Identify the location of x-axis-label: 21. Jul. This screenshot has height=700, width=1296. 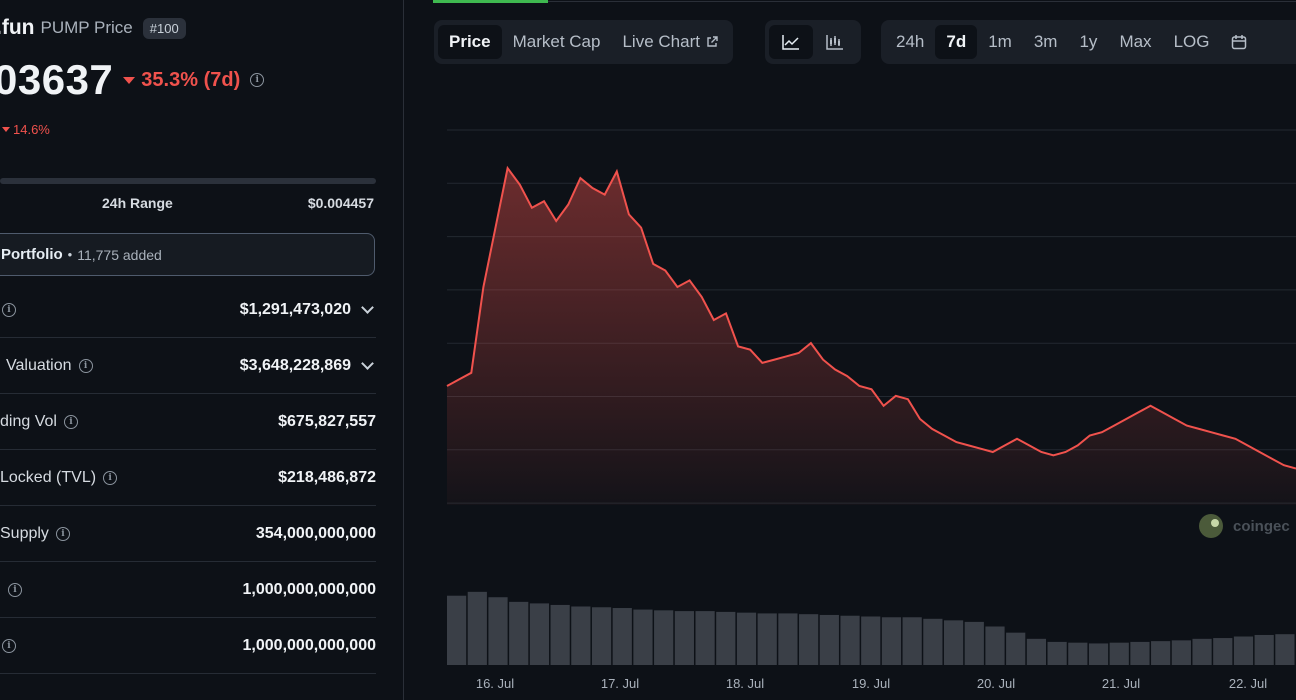
(1121, 683).